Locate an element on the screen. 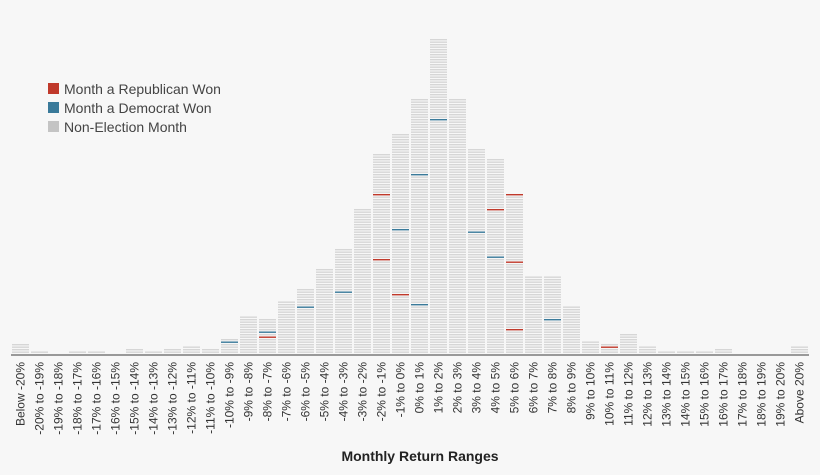  election-month-mark is located at coordinates (495, 257).